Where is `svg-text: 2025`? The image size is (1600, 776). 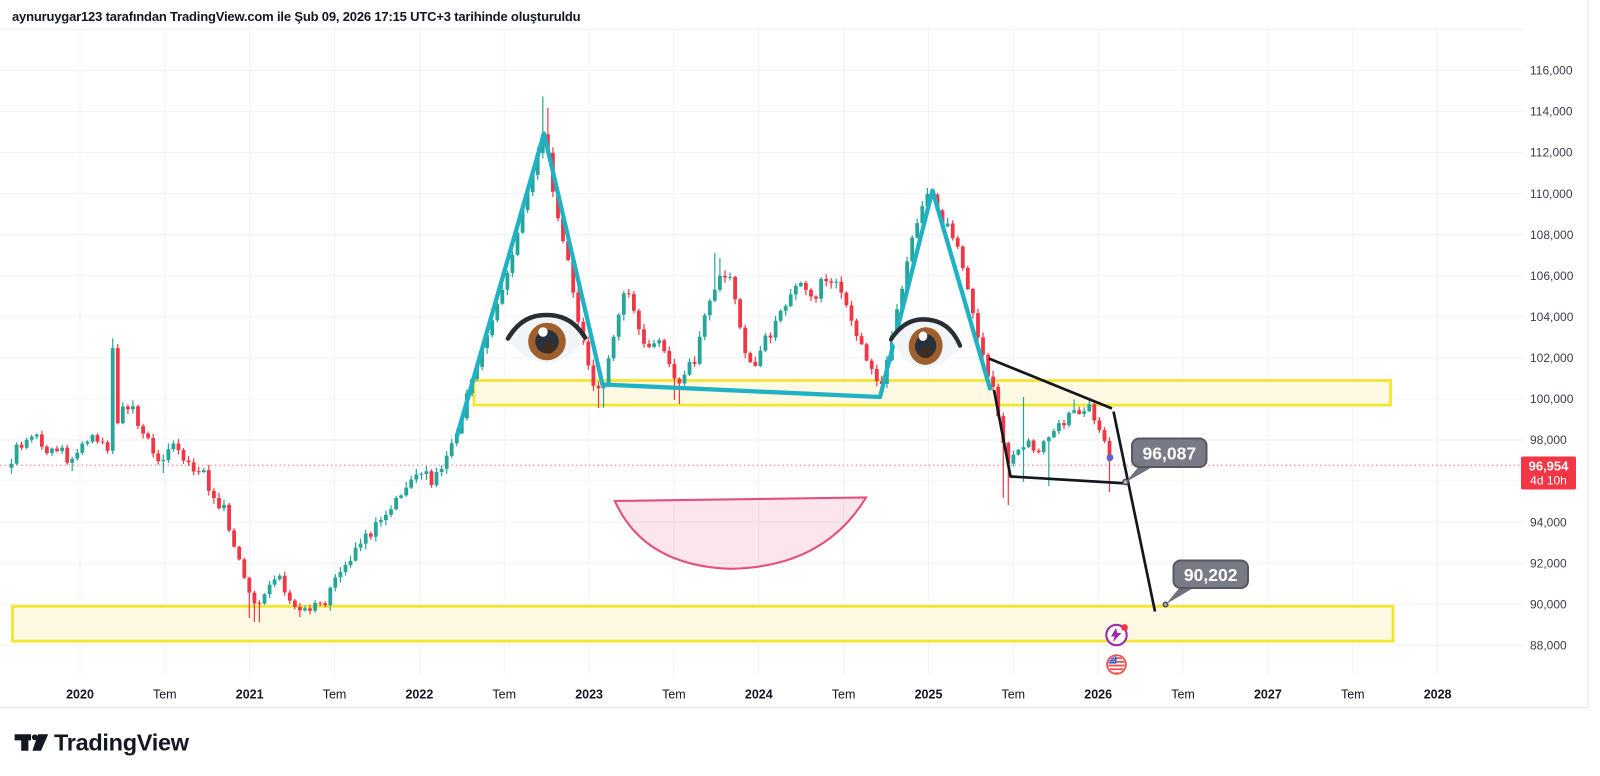 svg-text: 2025 is located at coordinates (929, 695).